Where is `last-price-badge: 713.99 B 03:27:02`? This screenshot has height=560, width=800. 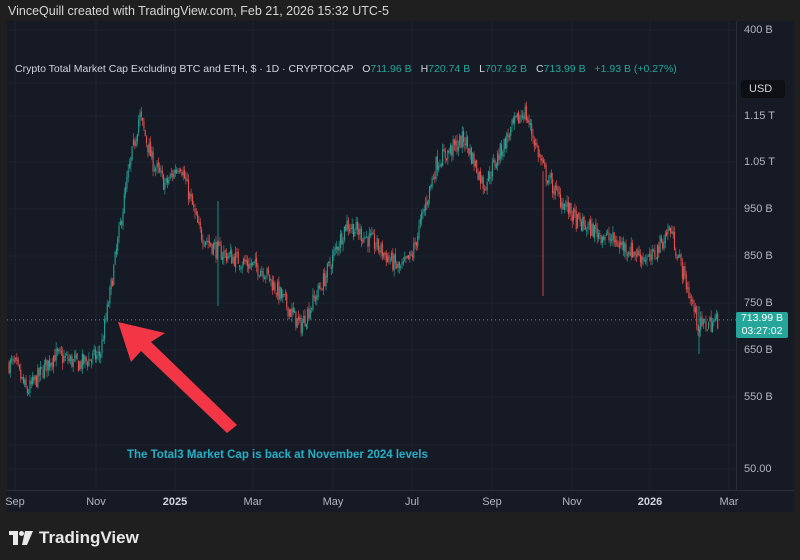 last-price-badge: 713.99 B 03:27:02 is located at coordinates (762, 325).